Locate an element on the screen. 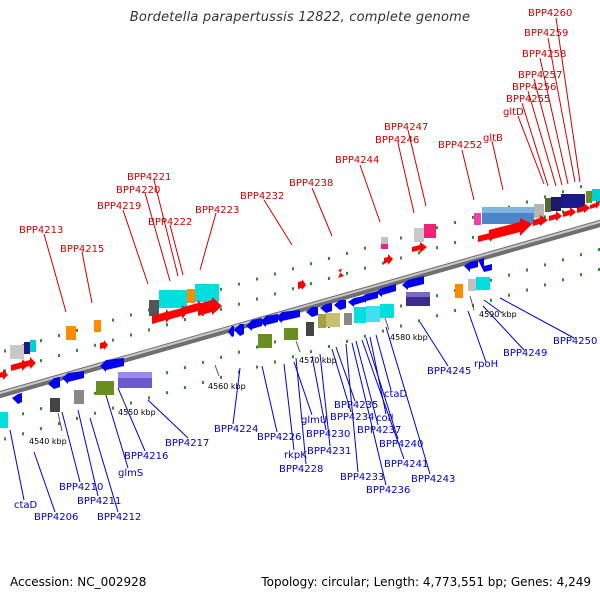 This screenshot has width=600, height=600. scale-label: 4550 kbp is located at coordinates (137, 412).